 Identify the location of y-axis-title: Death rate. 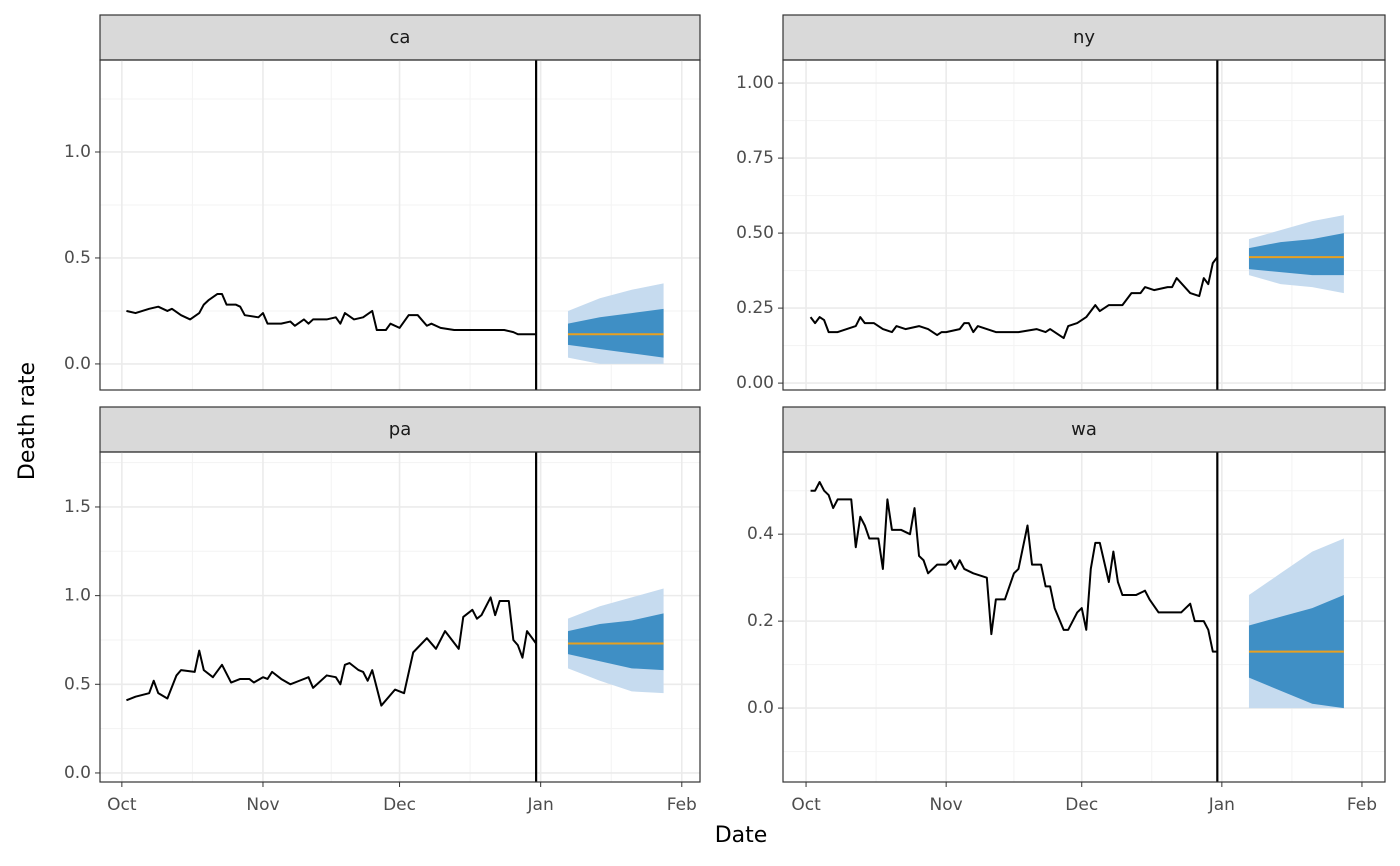
(27, 421).